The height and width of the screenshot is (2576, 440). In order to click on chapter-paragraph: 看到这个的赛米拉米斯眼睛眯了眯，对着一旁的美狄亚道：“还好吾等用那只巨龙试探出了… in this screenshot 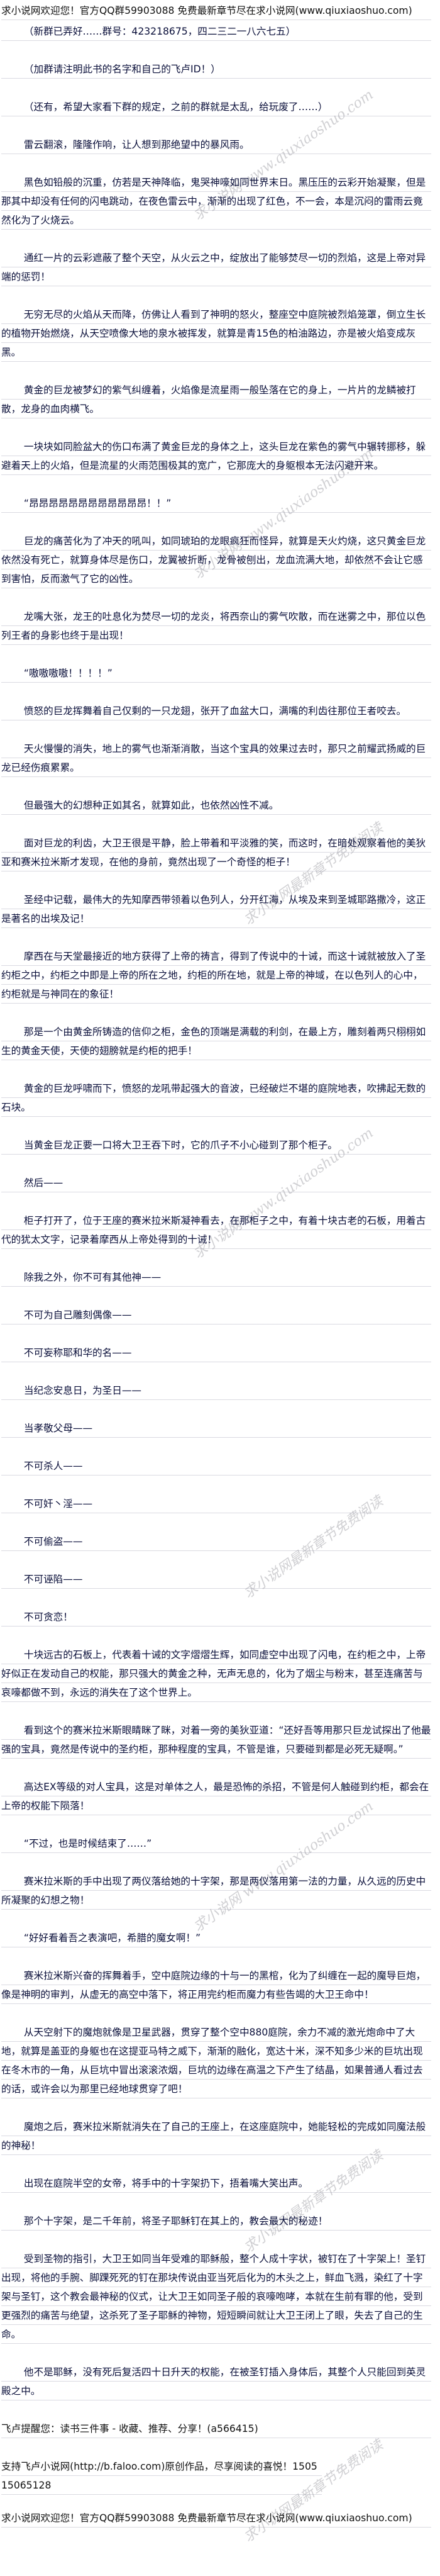, I will do `click(216, 1740)`.